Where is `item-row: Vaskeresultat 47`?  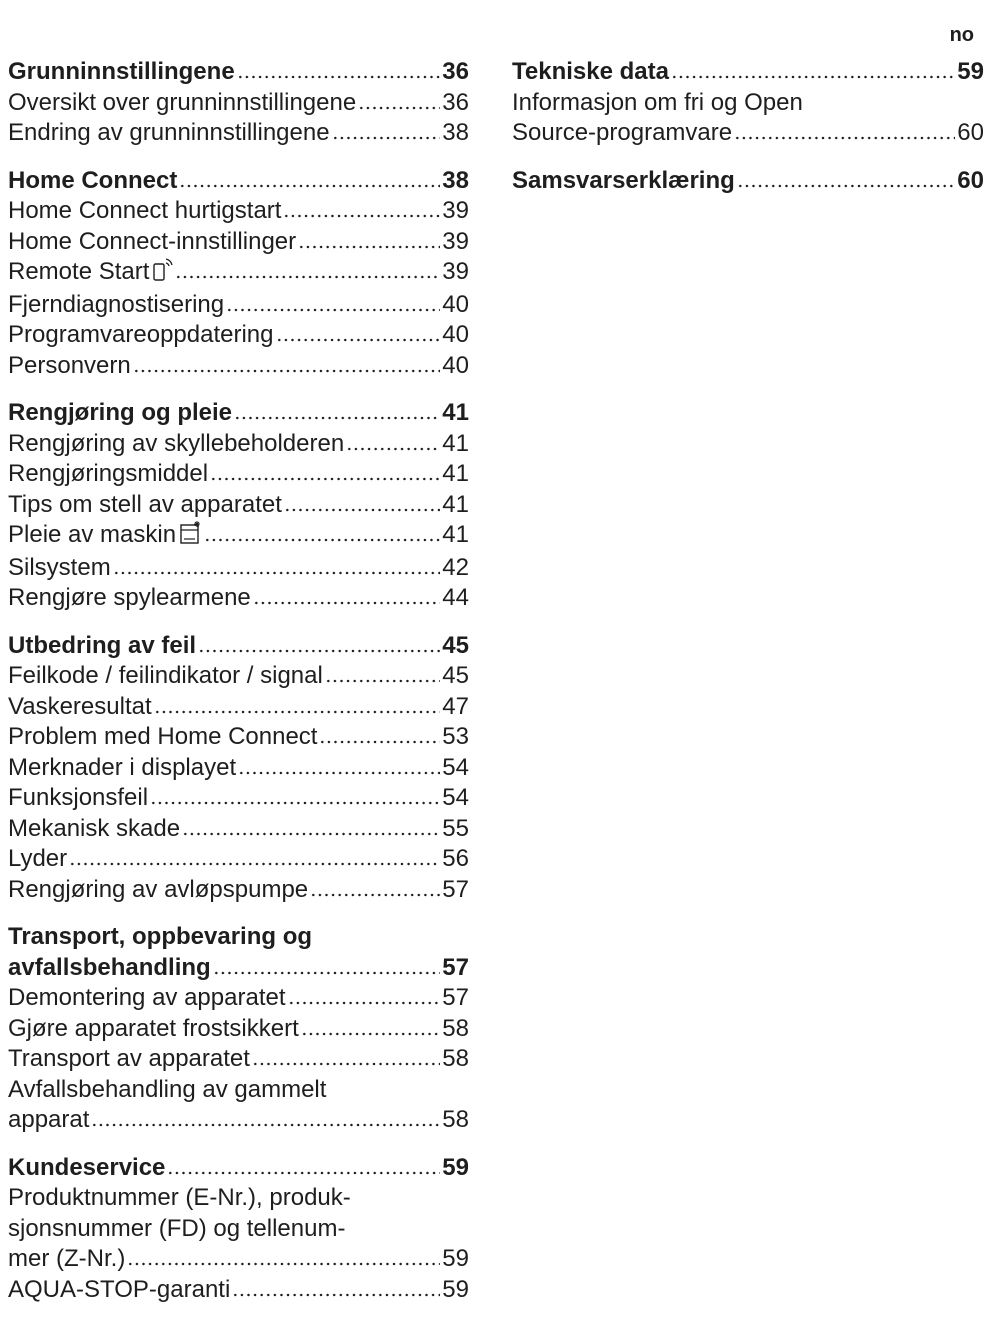
item-row: Vaskeresultat 47 is located at coordinates (238, 707).